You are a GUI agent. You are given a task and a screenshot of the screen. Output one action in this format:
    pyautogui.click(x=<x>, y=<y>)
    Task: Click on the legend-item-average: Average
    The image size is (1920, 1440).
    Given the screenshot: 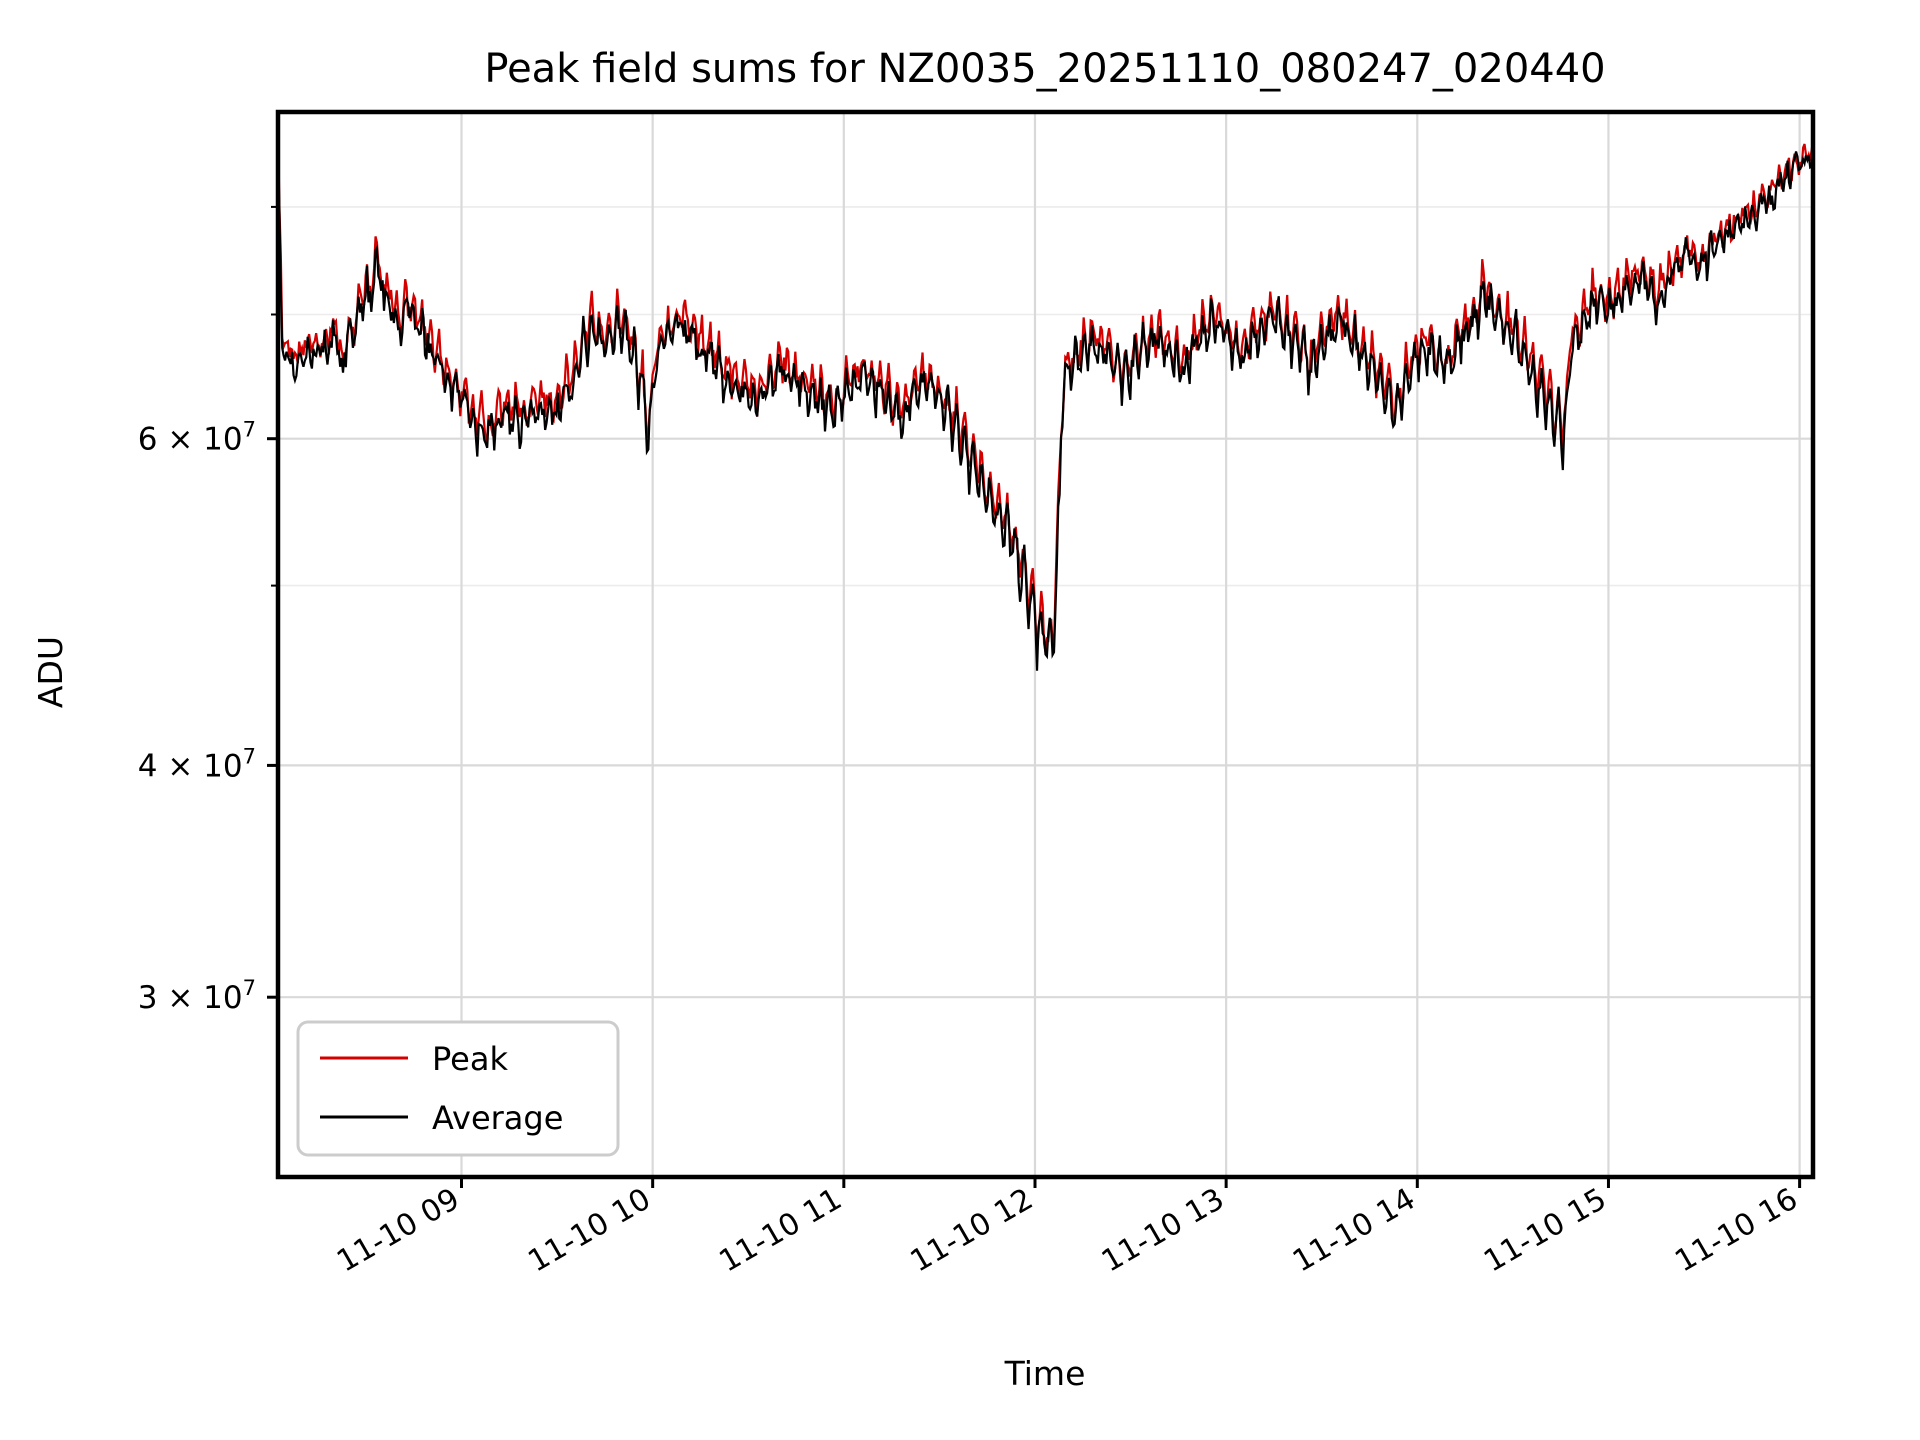 What is the action you would take?
    pyautogui.click(x=441, y=1118)
    